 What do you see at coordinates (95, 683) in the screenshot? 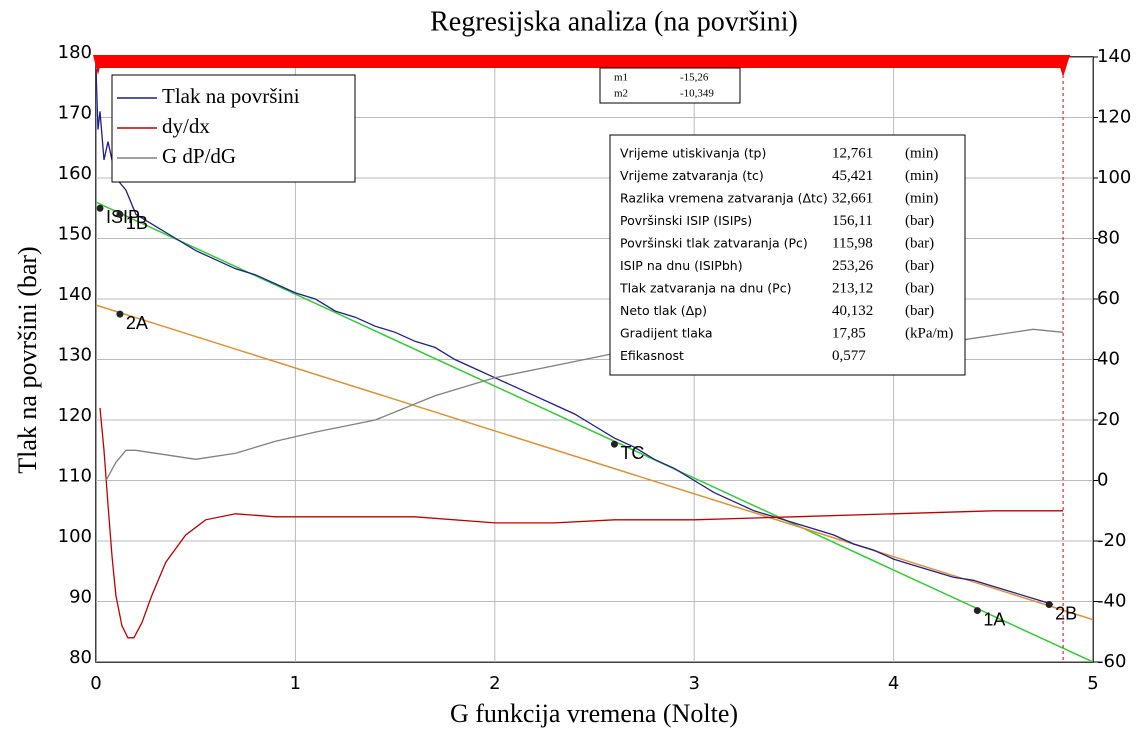
I see `x-tick-label: 0` at bounding box center [95, 683].